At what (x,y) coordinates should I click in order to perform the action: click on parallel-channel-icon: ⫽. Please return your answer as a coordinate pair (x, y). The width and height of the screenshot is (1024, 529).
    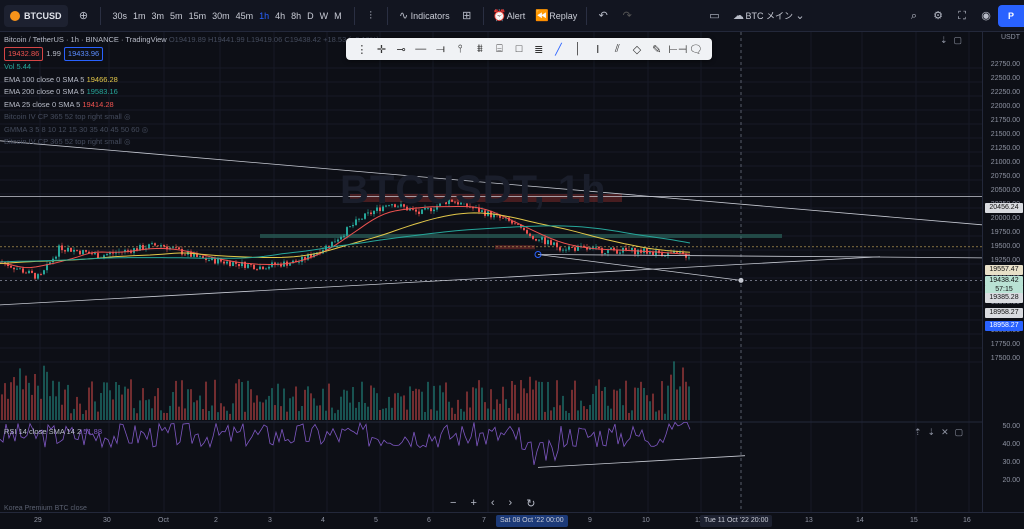
    Looking at the image, I should click on (617, 48).